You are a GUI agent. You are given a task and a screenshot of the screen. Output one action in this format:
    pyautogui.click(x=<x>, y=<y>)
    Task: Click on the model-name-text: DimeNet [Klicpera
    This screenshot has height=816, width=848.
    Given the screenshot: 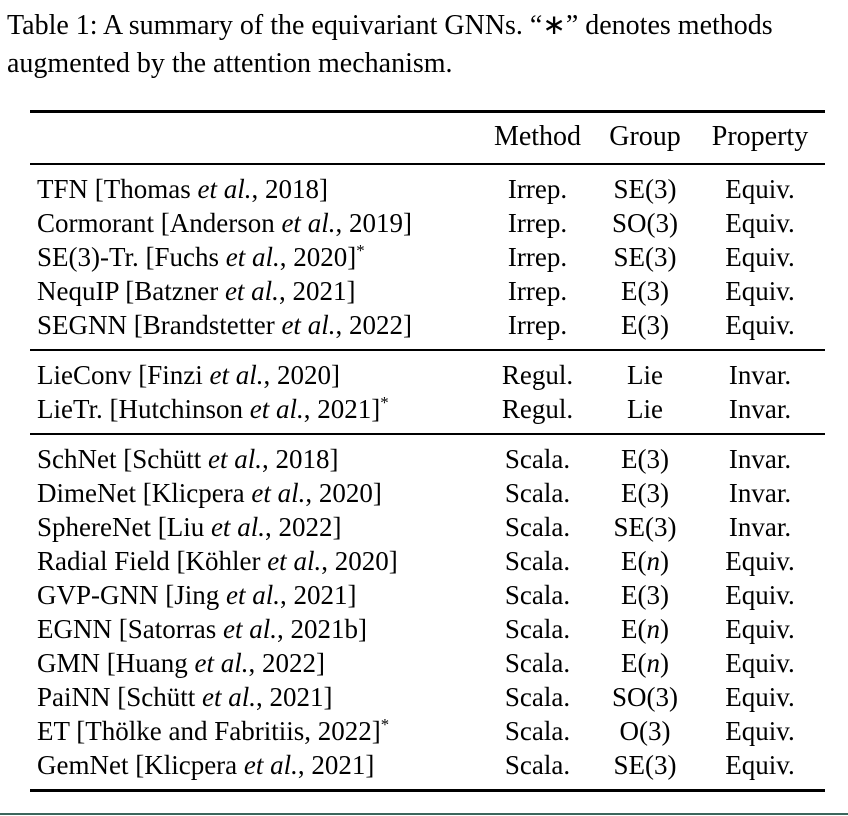 What is the action you would take?
    pyautogui.click(x=144, y=493)
    